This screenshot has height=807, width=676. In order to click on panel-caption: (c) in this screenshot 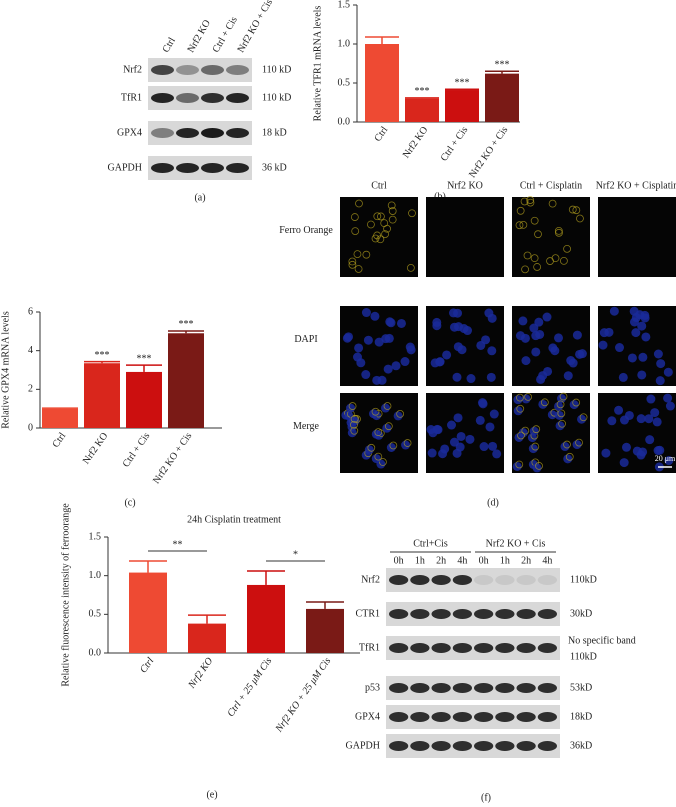, I will do `click(129, 502)`.